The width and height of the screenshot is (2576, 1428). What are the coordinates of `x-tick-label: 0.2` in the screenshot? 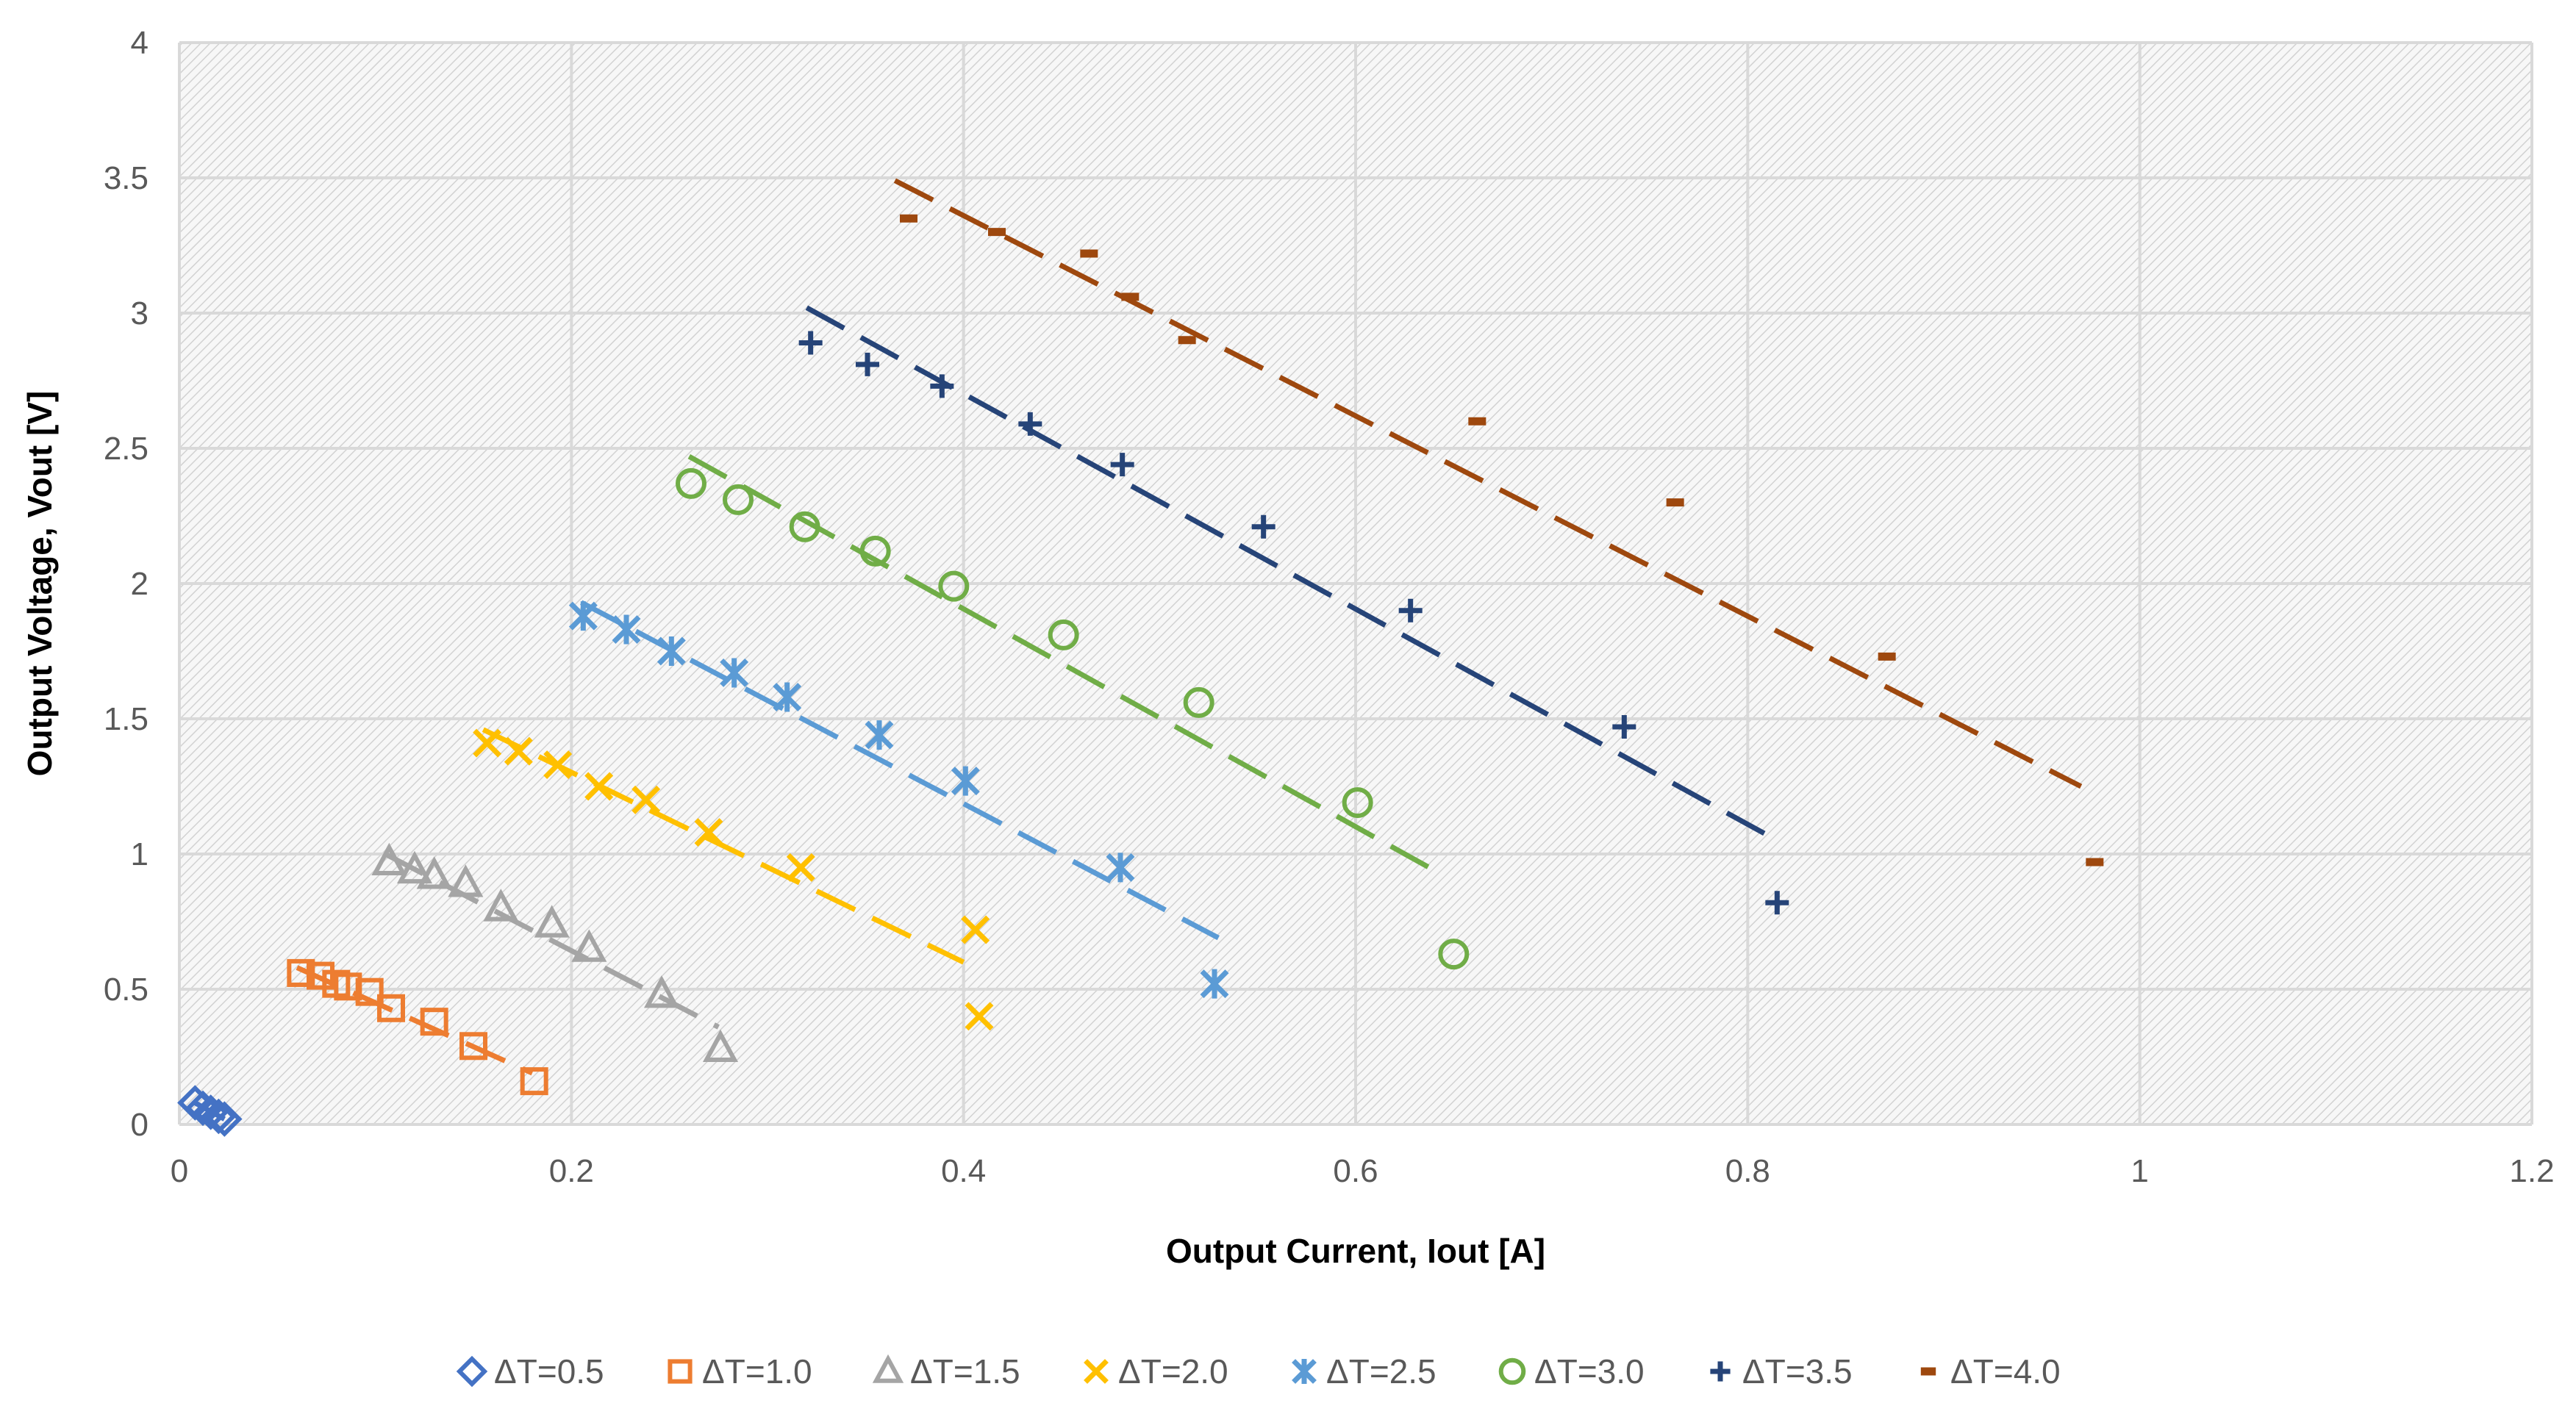 It's located at (571, 1171).